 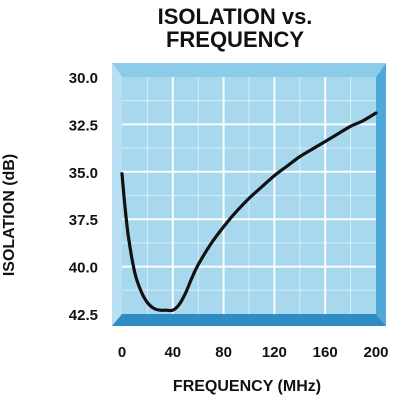 What do you see at coordinates (83, 173) in the screenshot?
I see `y-tick-label: 35.0` at bounding box center [83, 173].